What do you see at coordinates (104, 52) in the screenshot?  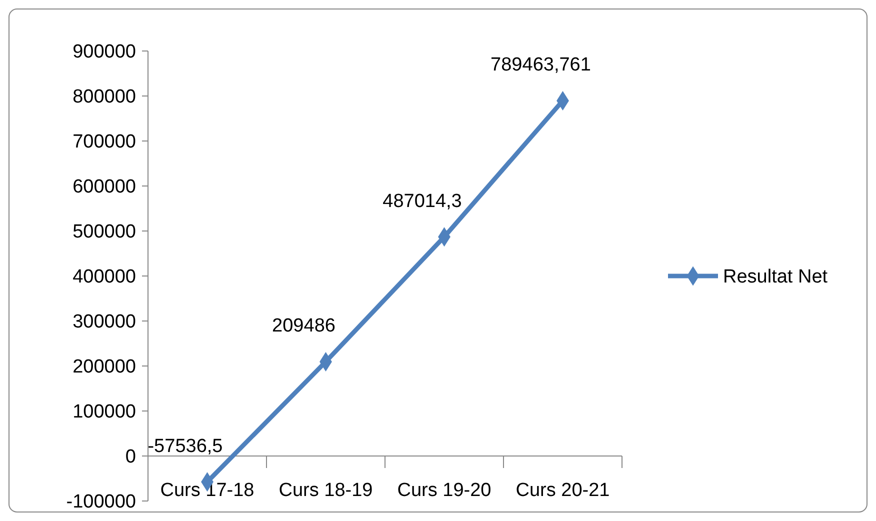 I see `y-tick-label: 900000` at bounding box center [104, 52].